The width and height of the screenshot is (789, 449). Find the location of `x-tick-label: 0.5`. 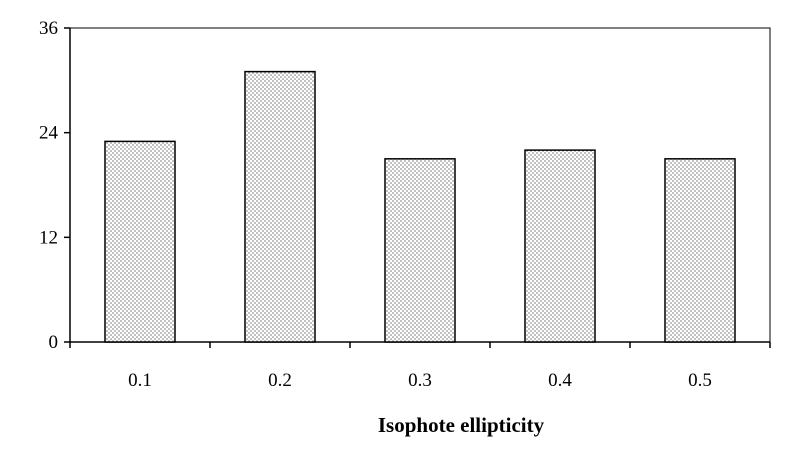

x-tick-label: 0.5 is located at coordinates (700, 380).